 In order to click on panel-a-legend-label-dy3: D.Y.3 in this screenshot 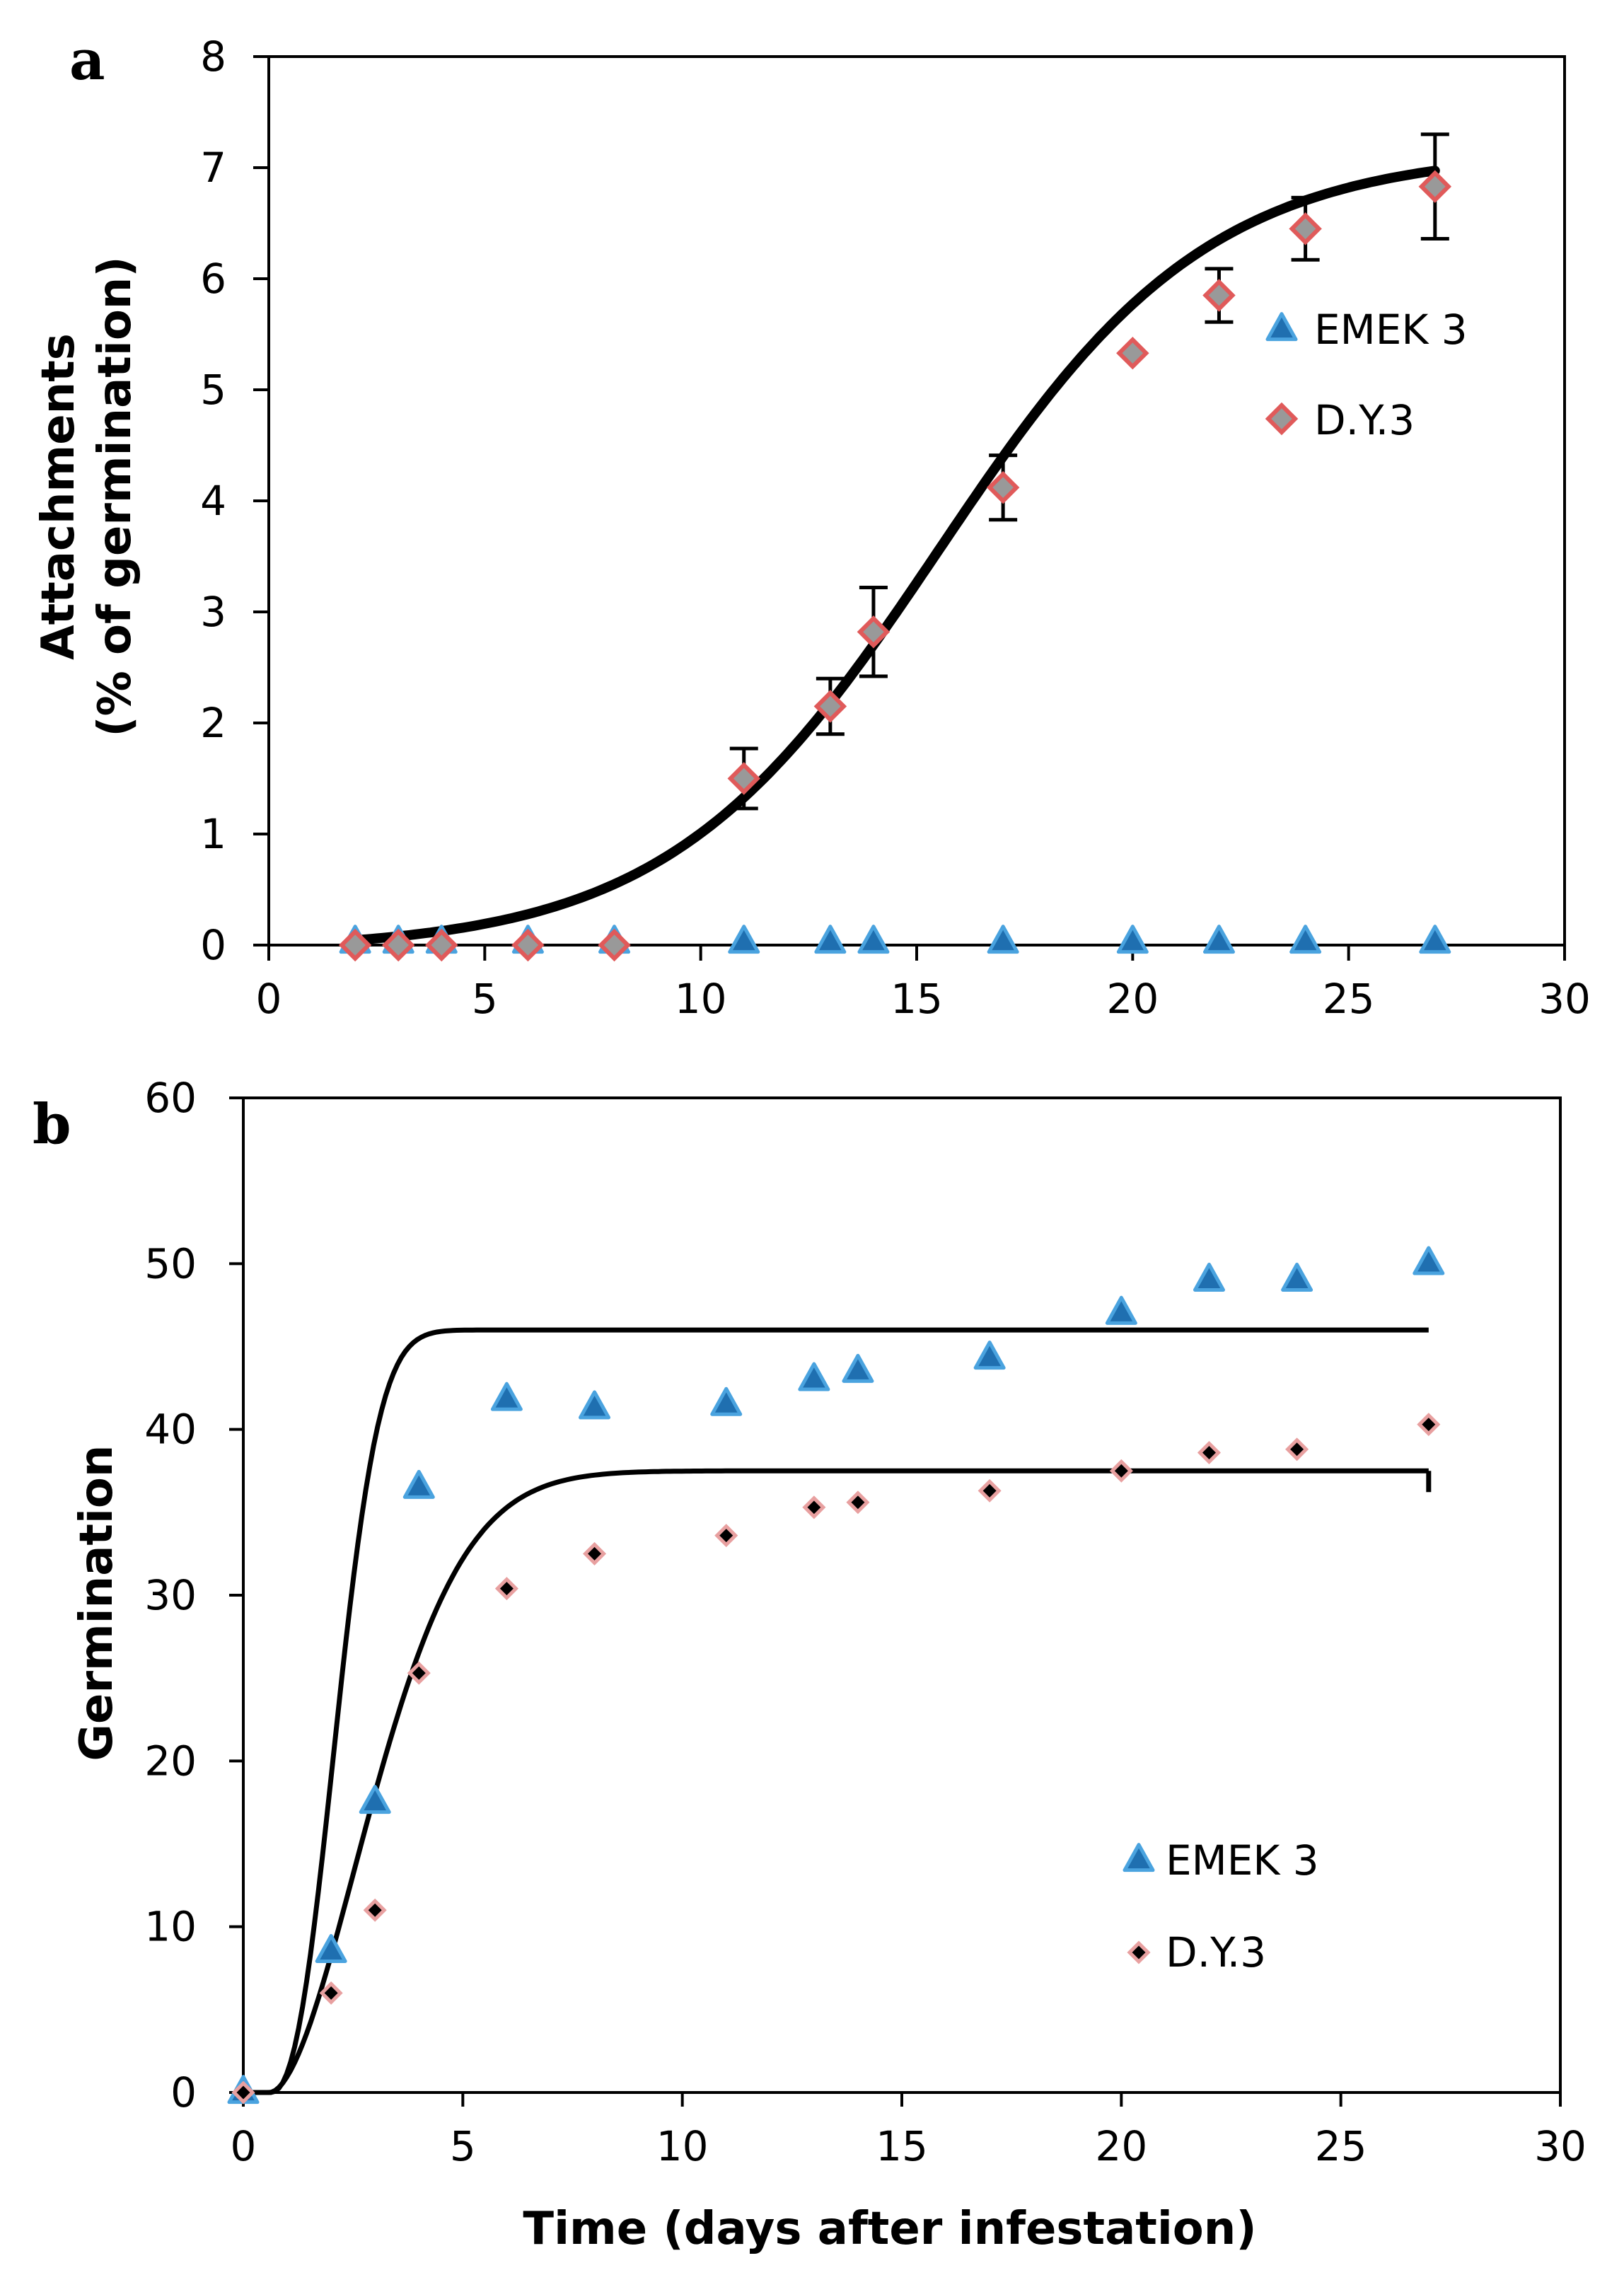, I will do `click(1364, 420)`.